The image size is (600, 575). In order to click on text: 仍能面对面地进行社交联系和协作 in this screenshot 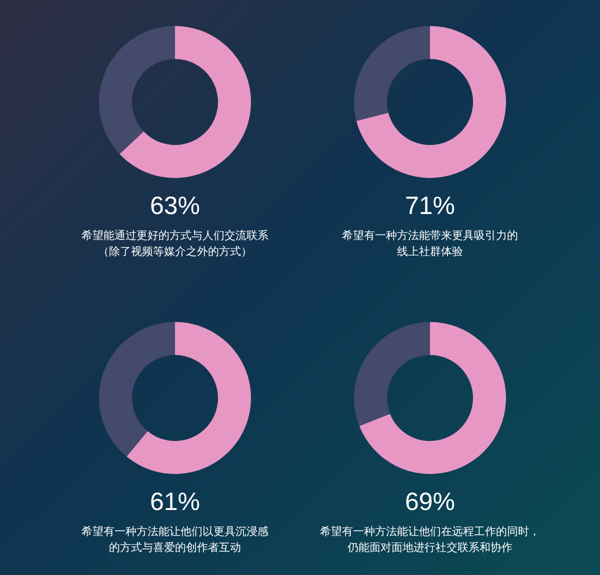, I will do `click(429, 547)`.